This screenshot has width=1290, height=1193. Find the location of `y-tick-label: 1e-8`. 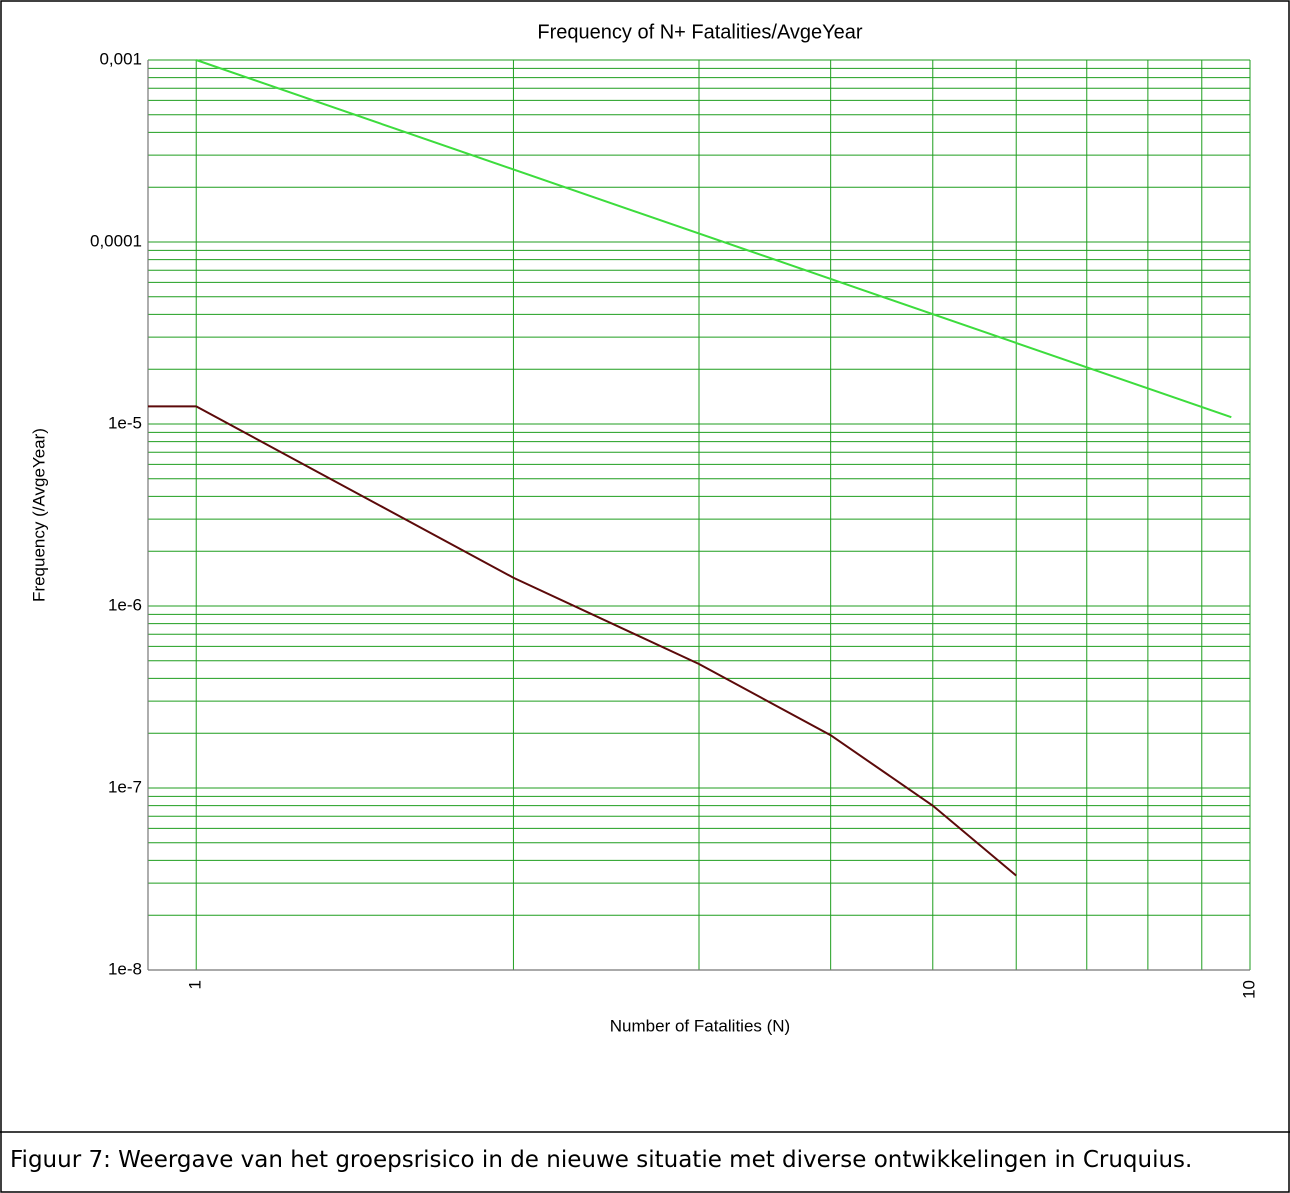

y-tick-label: 1e-8 is located at coordinates (125, 968).